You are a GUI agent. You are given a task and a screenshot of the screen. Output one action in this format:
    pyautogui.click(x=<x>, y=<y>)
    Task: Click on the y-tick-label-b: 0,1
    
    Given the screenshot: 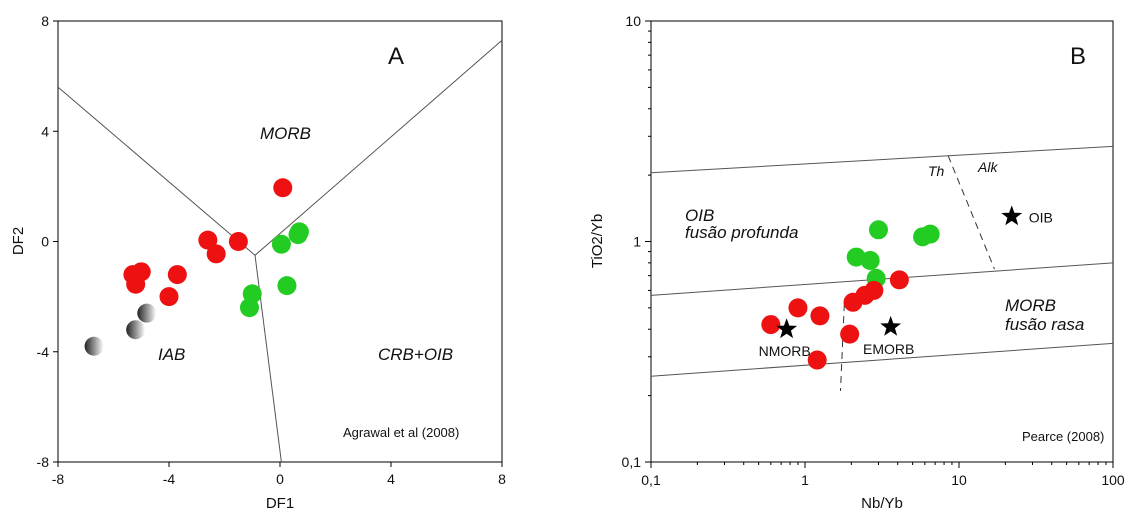 What is the action you would take?
    pyautogui.click(x=632, y=462)
    